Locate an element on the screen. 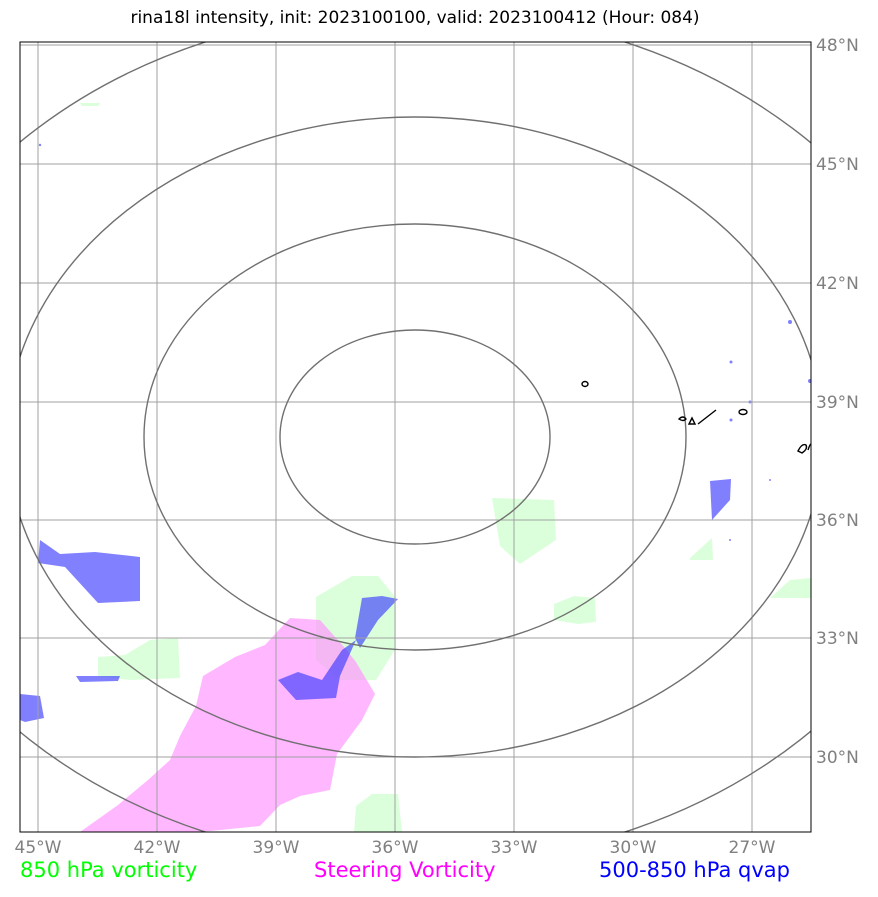 This screenshot has width=878, height=897. legend-steering-vorticity: Steering Vorticity is located at coordinates (405, 870).